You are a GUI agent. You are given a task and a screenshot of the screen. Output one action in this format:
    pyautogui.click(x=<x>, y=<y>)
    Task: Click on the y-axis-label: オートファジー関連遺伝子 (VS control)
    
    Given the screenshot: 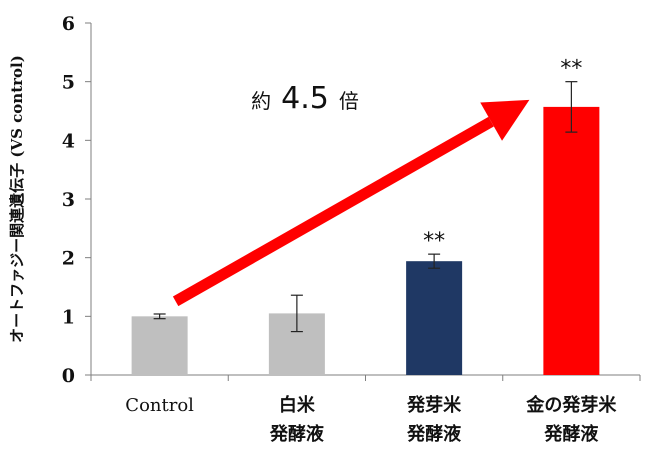 What is the action you would take?
    pyautogui.click(x=17, y=199)
    